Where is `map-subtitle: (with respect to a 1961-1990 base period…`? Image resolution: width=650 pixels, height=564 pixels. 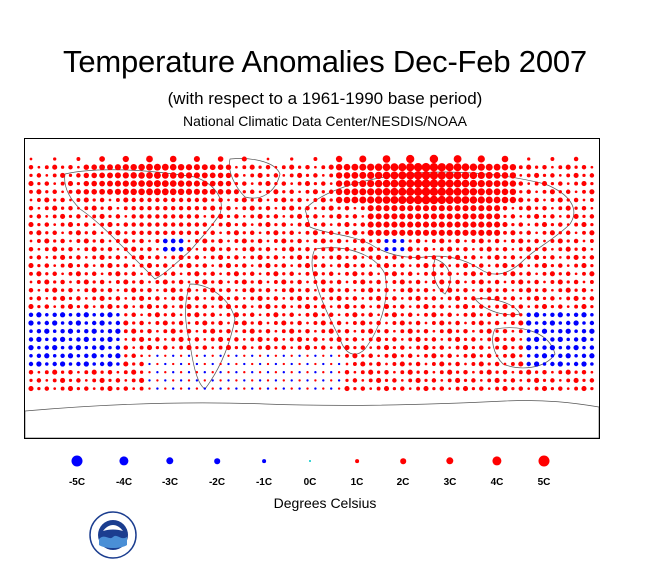
map-subtitle: (with respect to a 1961-1990 base period… is located at coordinates (325, 98).